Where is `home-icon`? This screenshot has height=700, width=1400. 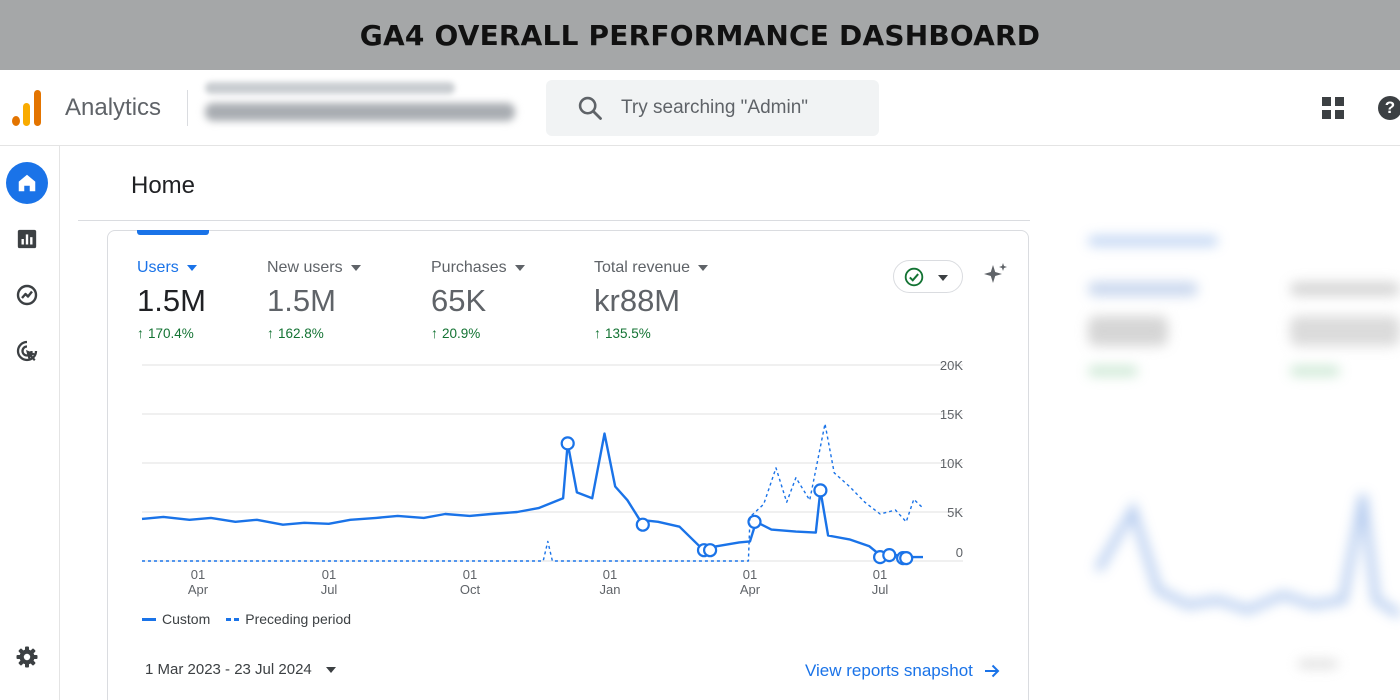
home-icon is located at coordinates (27, 183).